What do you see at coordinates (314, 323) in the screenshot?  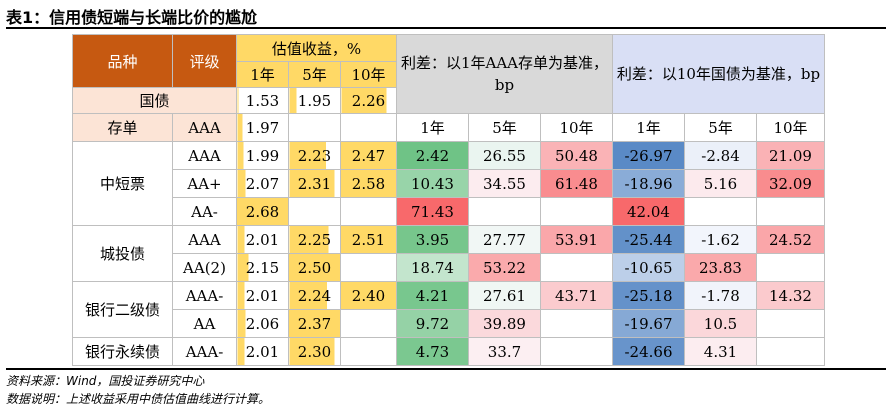 I see `yield-cell: 2.37` at bounding box center [314, 323].